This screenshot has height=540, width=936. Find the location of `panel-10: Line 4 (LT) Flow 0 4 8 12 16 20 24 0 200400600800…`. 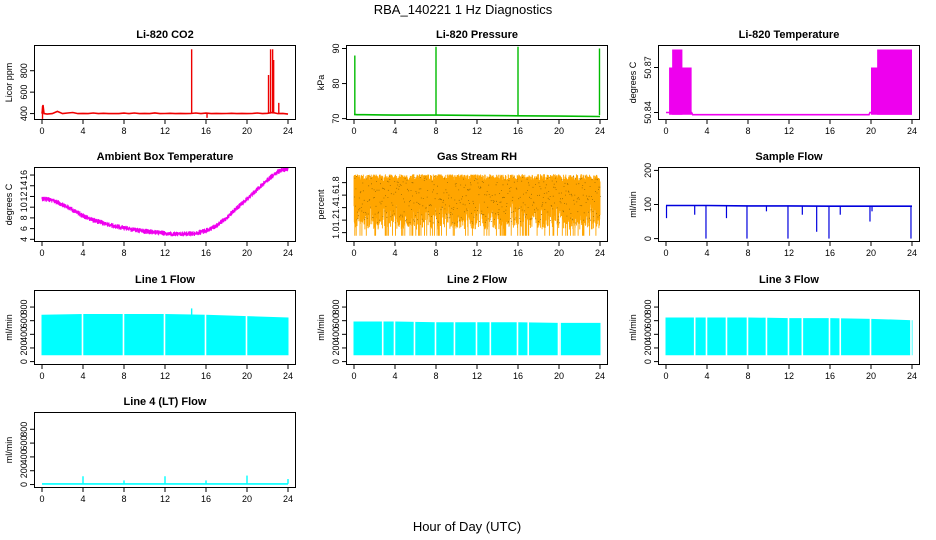

panel-10: Line 4 (LT) Flow 0 4 8 12 16 20 24 0 200400600800… is located at coordinates (150, 450).